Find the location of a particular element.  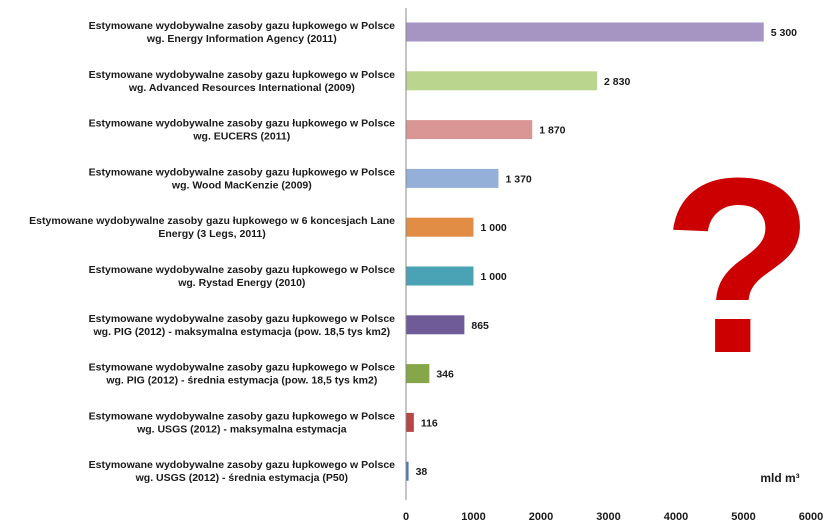

x-tick-label-6000: 6000 is located at coordinates (811, 517).